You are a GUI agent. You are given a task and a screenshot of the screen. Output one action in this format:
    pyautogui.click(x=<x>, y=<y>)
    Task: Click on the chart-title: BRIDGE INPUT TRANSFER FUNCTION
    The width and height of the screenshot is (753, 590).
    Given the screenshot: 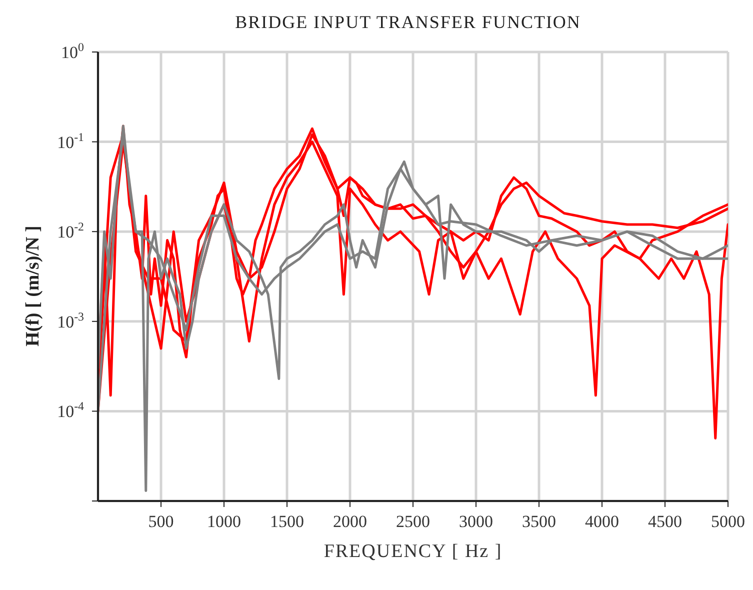 What is the action you would take?
    pyautogui.click(x=408, y=22)
    